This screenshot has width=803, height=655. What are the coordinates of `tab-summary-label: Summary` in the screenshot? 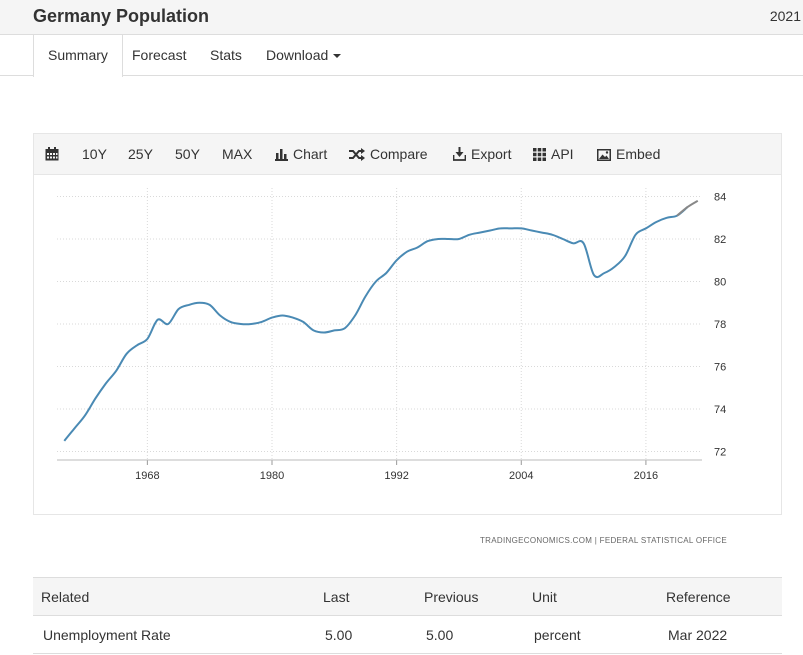 It's located at (78, 55).